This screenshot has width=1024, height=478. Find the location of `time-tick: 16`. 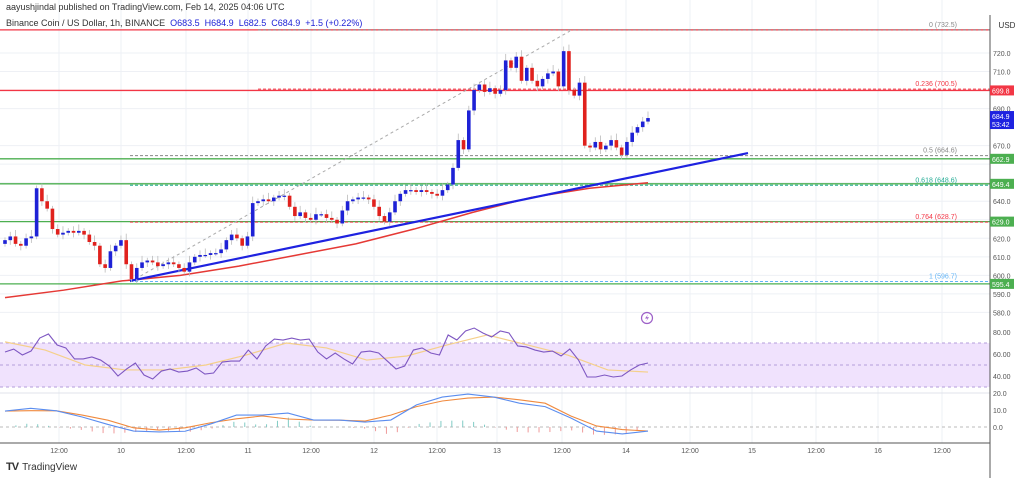

time-tick: 16 is located at coordinates (878, 451).